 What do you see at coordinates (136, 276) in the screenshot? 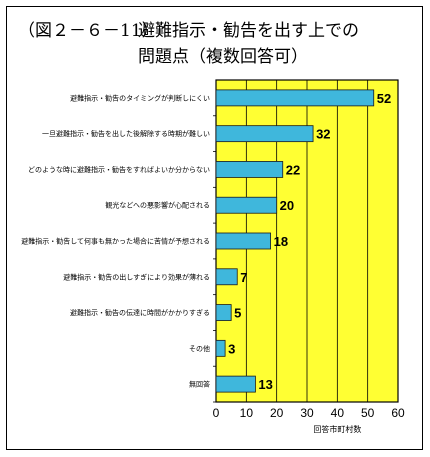
I see `category-label-5: 避難指示・勧告の出しすぎにより効果が薄れる` at bounding box center [136, 276].